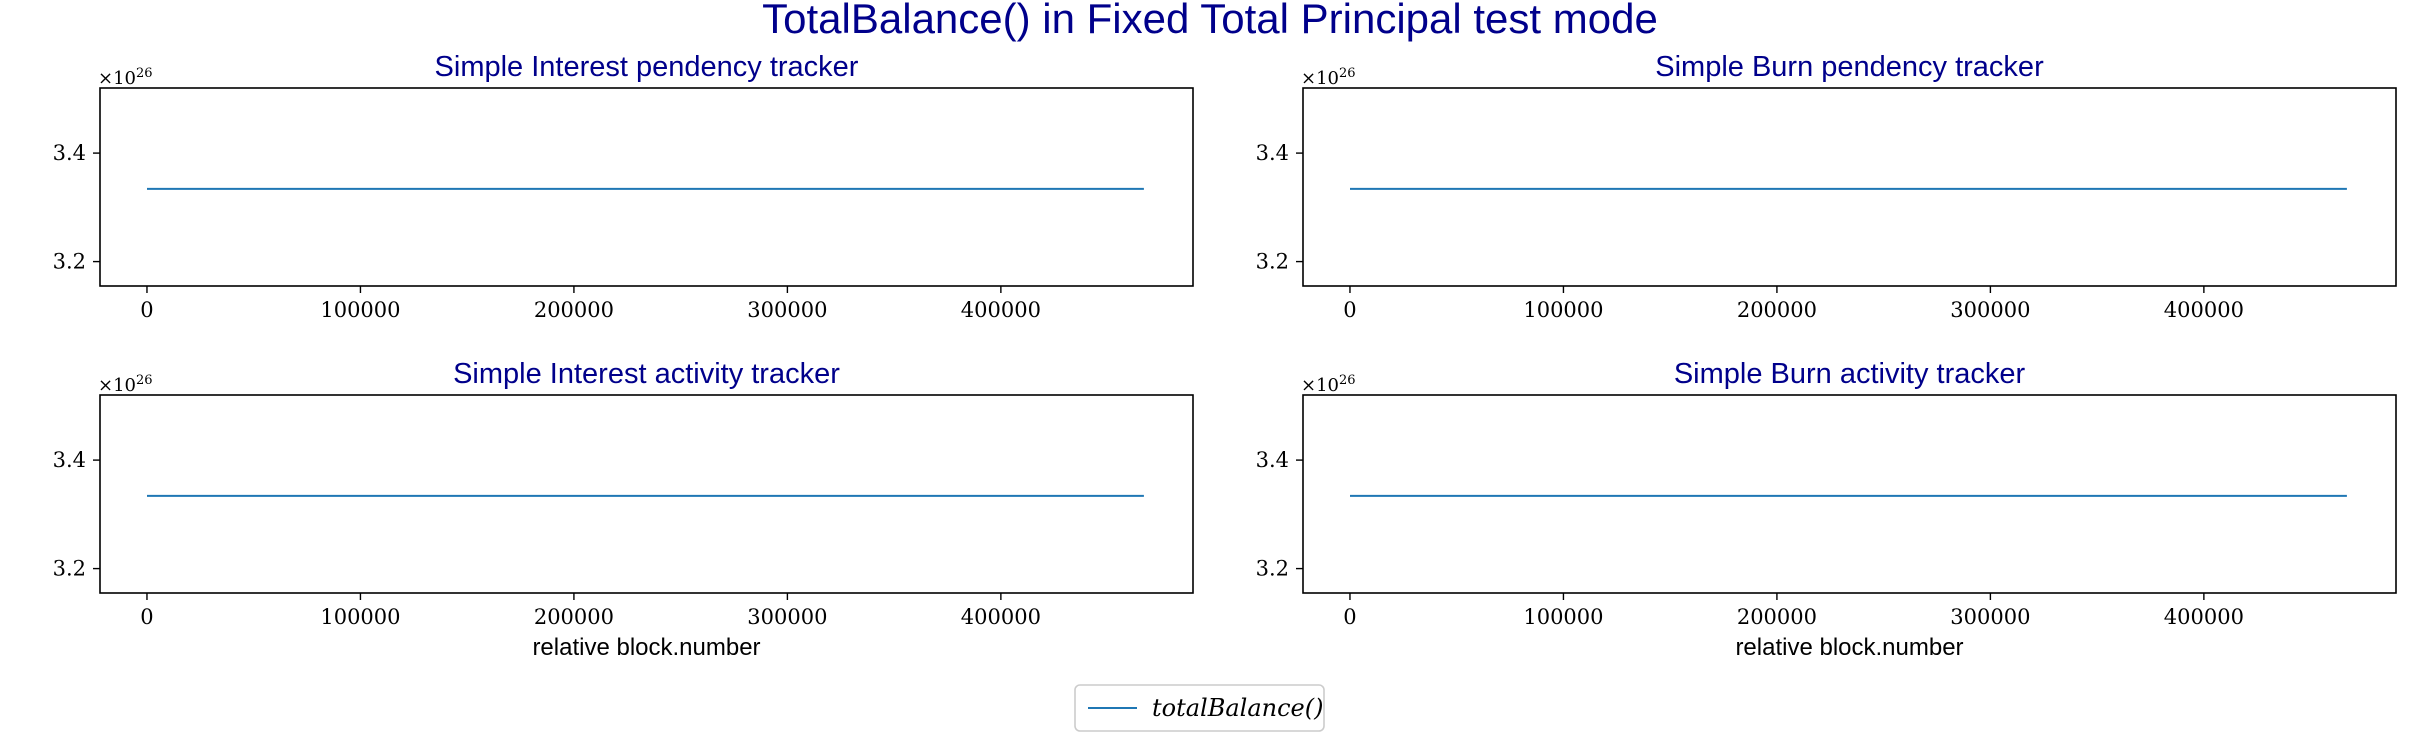 The width and height of the screenshot is (2420, 737). I want to click on legend-box, so click(1199, 708).